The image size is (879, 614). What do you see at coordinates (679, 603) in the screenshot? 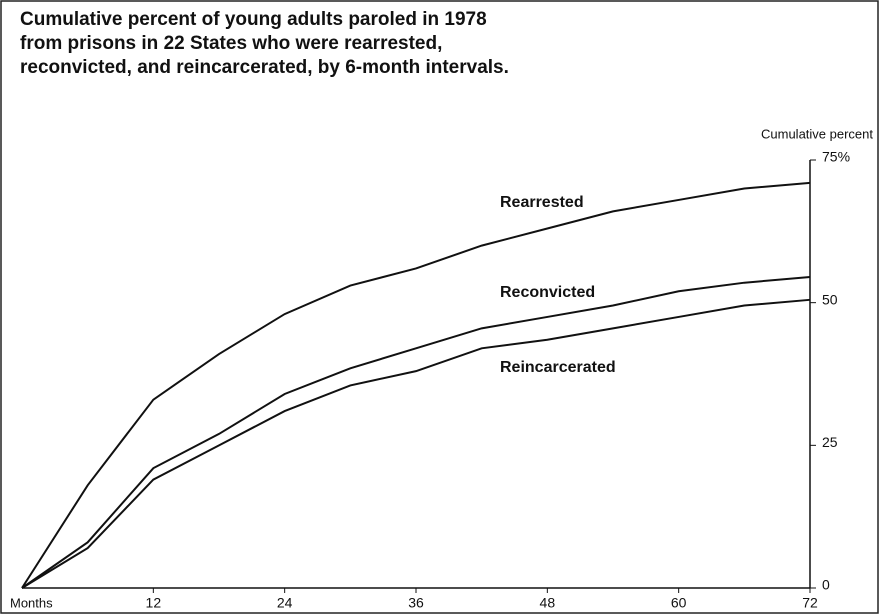
I see `x-tick-label: 60` at bounding box center [679, 603].